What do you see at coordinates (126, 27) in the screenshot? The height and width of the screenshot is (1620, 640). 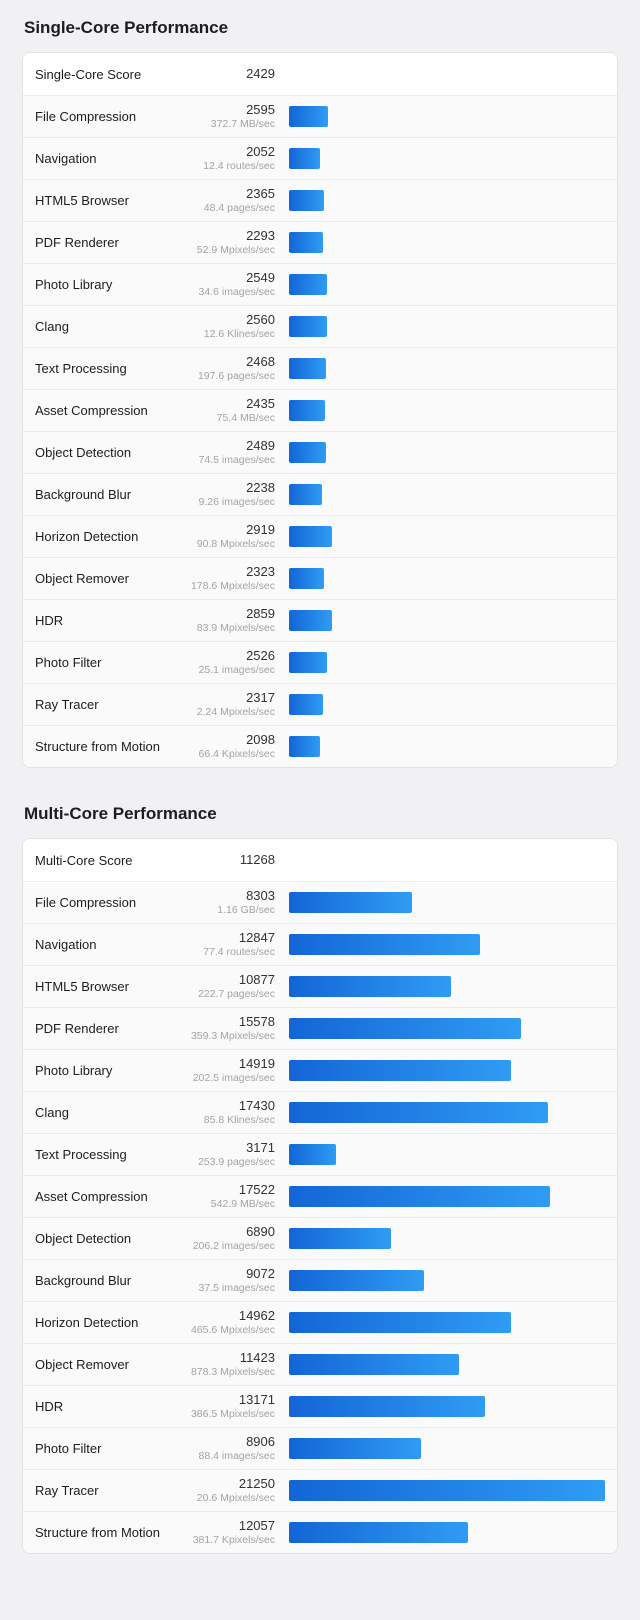 I see `section-title: Single-Core Performance` at bounding box center [126, 27].